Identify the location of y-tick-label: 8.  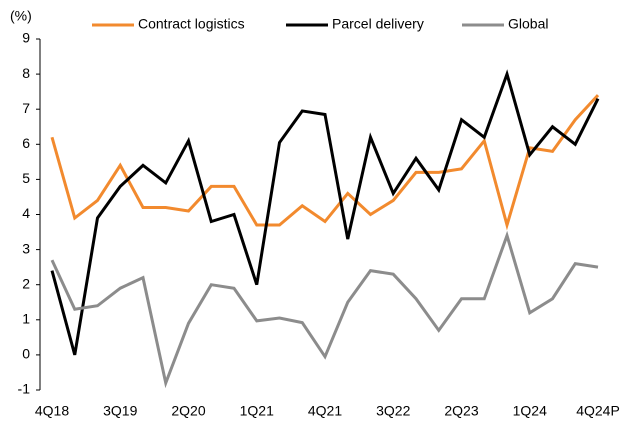
(26, 73).